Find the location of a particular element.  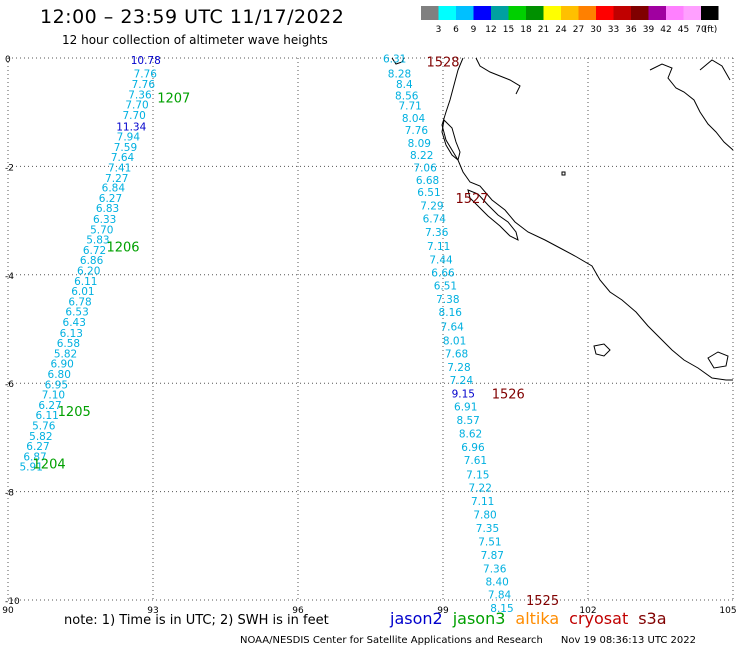

colorbar-label: 21 is located at coordinates (543, 30).